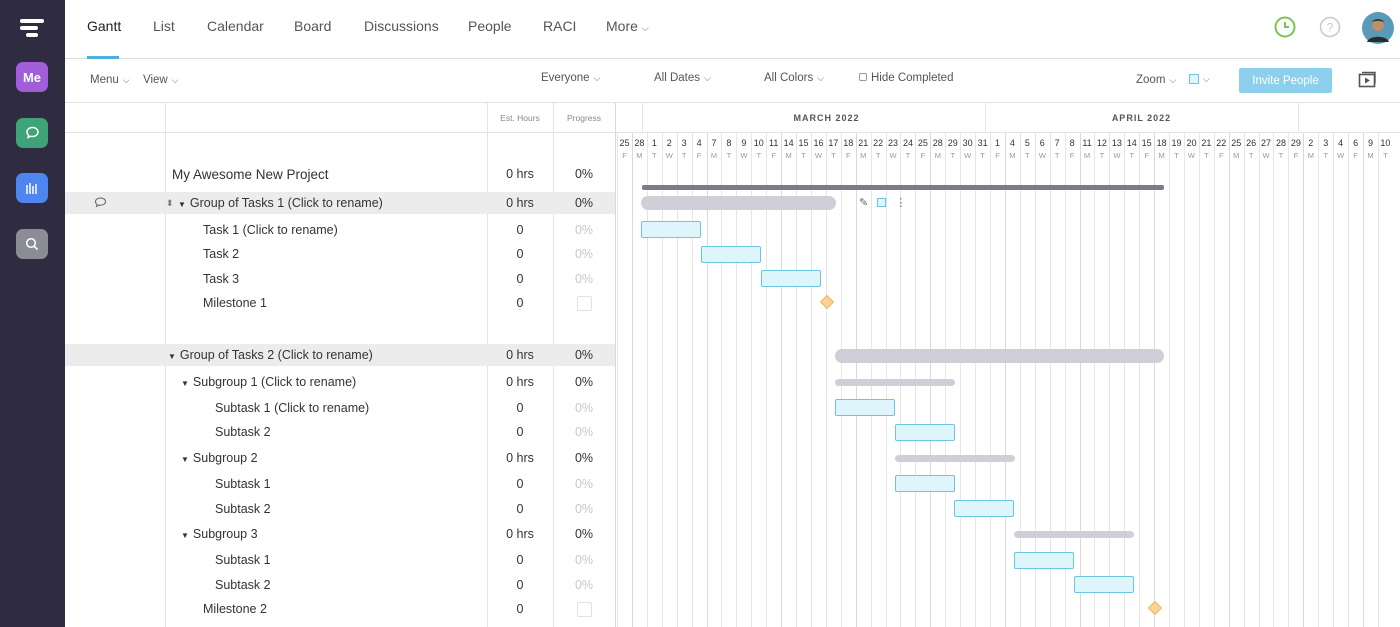  What do you see at coordinates (401, 26) in the screenshot?
I see `tab-discussions: Discussions` at bounding box center [401, 26].